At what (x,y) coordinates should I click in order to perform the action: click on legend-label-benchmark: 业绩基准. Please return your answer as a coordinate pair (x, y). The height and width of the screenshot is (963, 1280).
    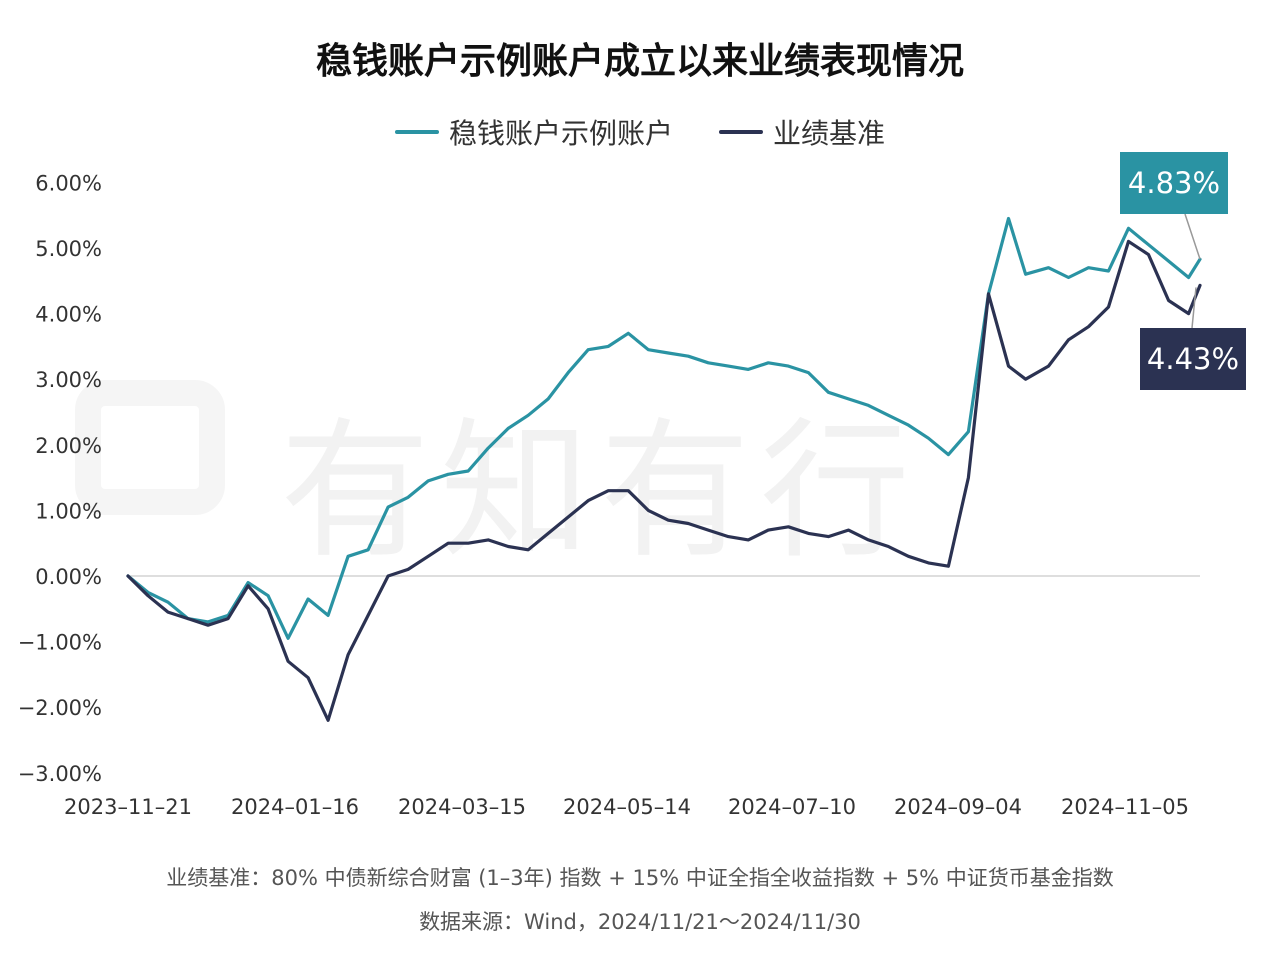
    Looking at the image, I should click on (829, 133).